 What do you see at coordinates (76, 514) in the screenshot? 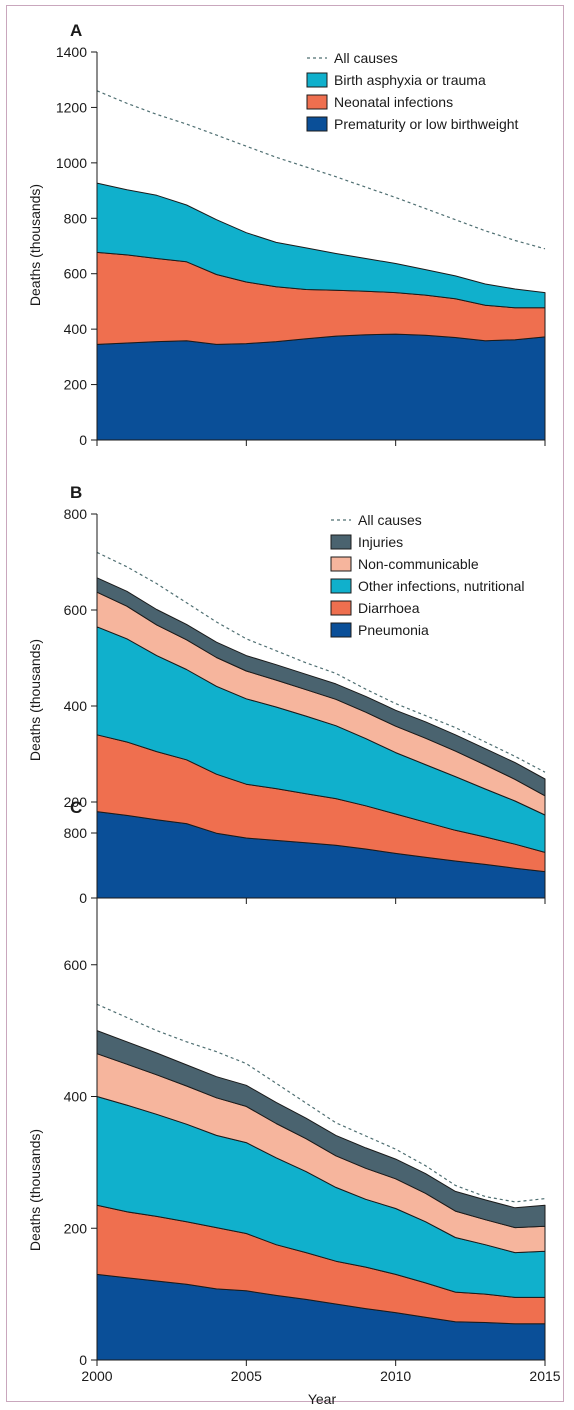
I see `panel-b-y-tick-label: 800` at bounding box center [76, 514].